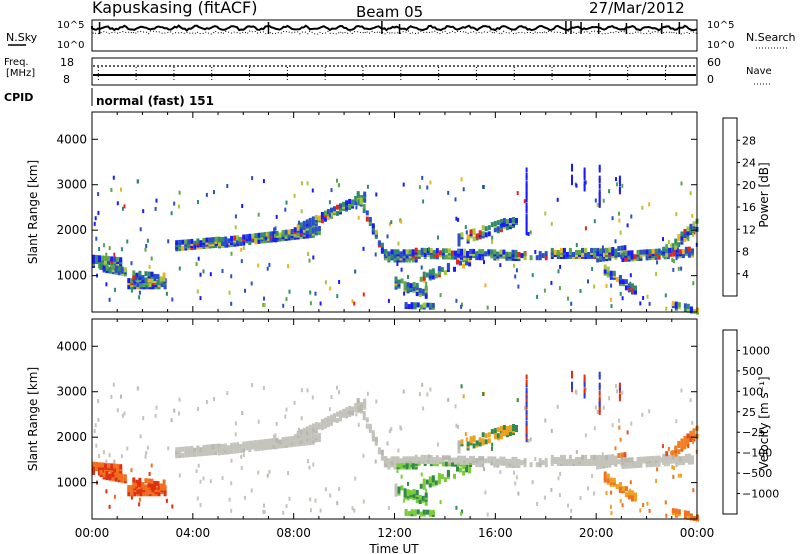 The width and height of the screenshot is (800, 554). I want to click on noise-panel: N.Sky 10^5 10^0 10^5 10^0 N.Search, so click(401, 35).